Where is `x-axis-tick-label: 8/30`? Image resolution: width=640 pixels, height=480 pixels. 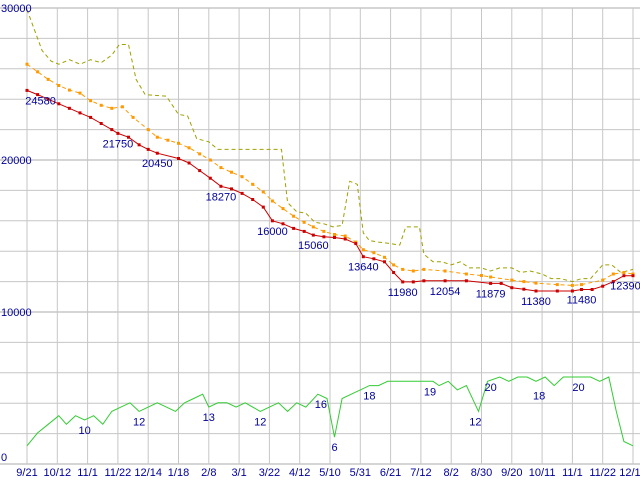 x-axis-tick-label: 8/30 is located at coordinates (481, 473).